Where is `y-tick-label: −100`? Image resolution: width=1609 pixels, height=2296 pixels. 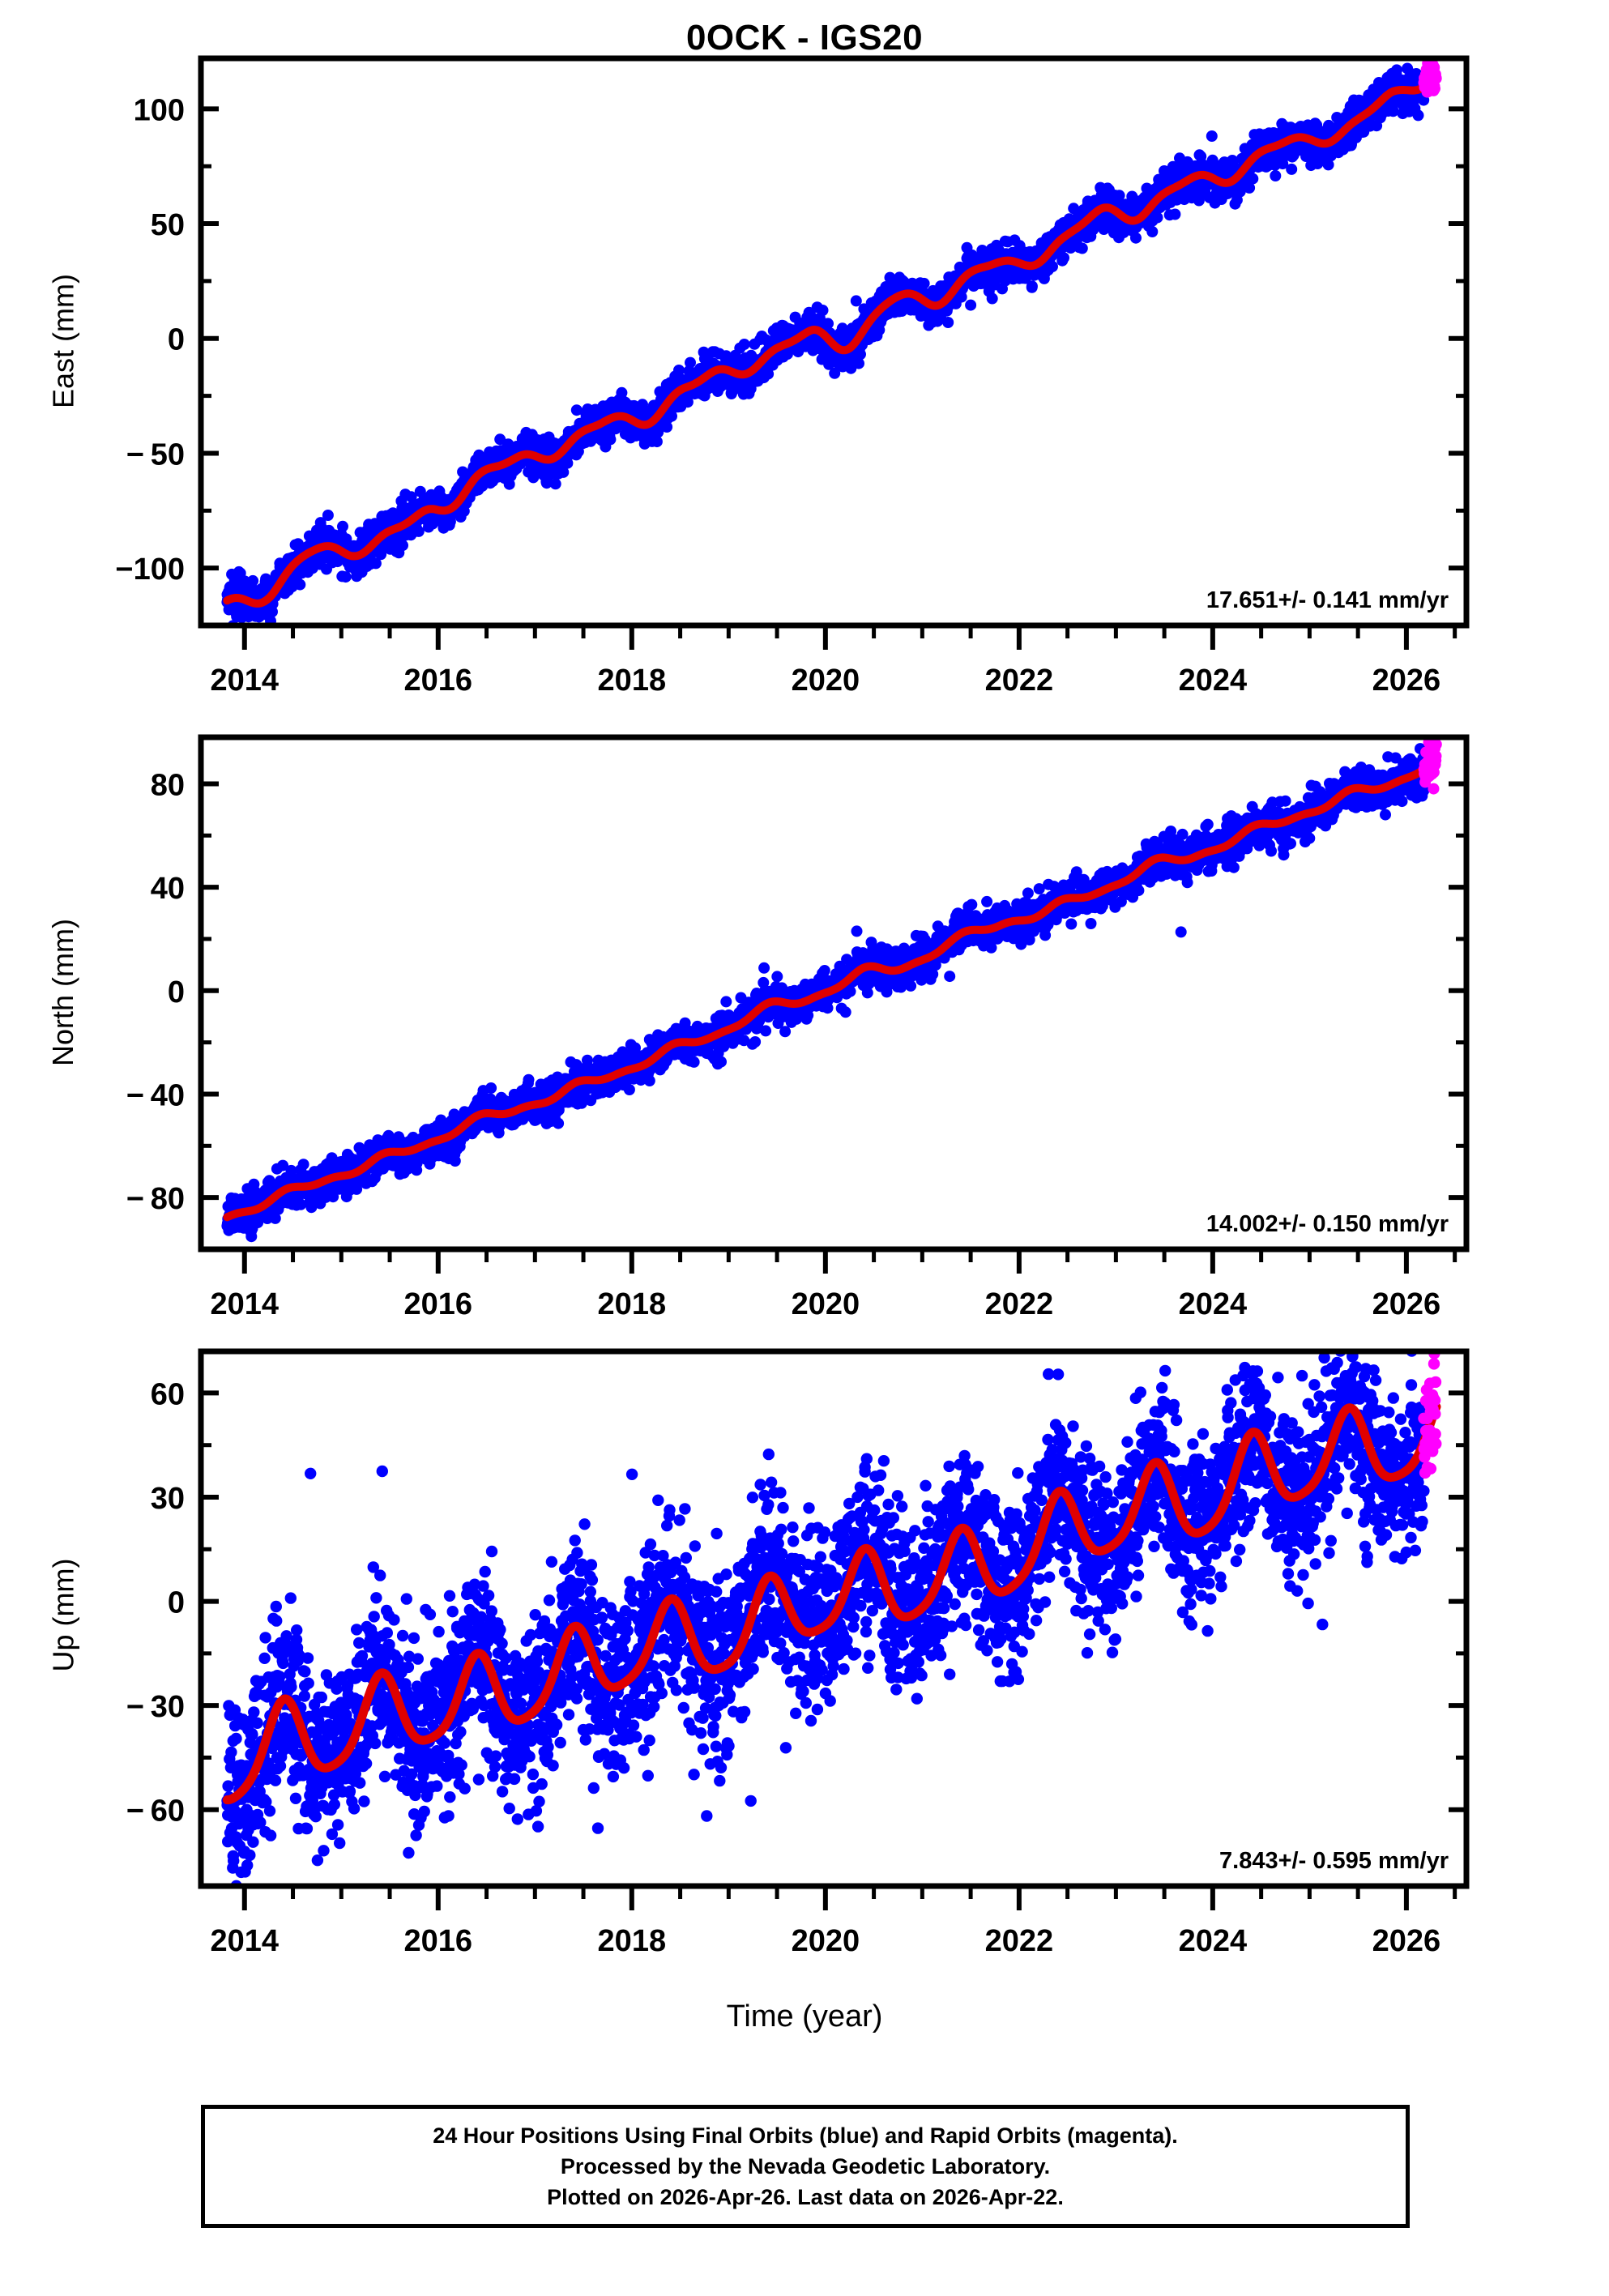 y-tick-label: −100 is located at coordinates (150, 570).